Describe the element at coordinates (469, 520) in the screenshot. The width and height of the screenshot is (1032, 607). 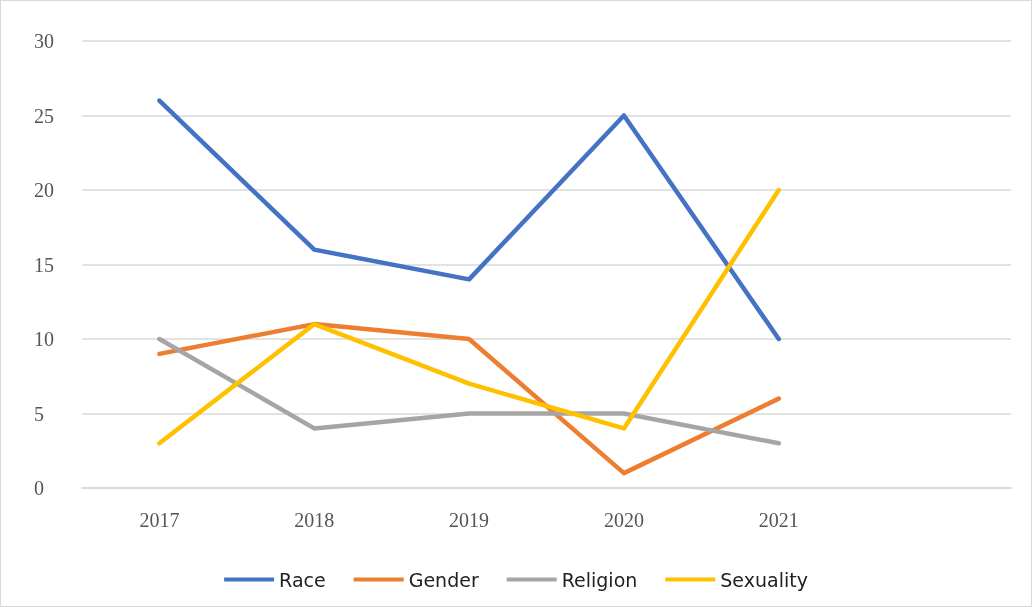
I see `x-tick-label: 2019` at that location.